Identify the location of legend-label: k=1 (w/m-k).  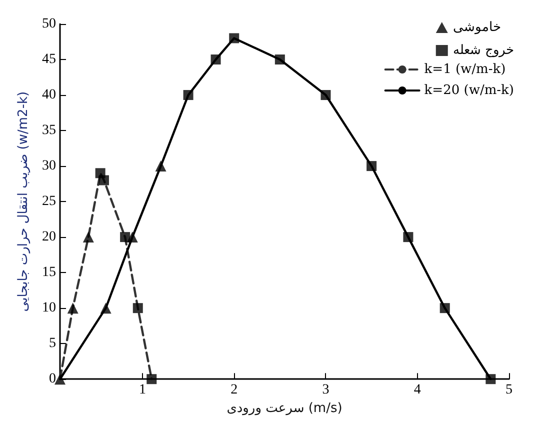
(465, 69).